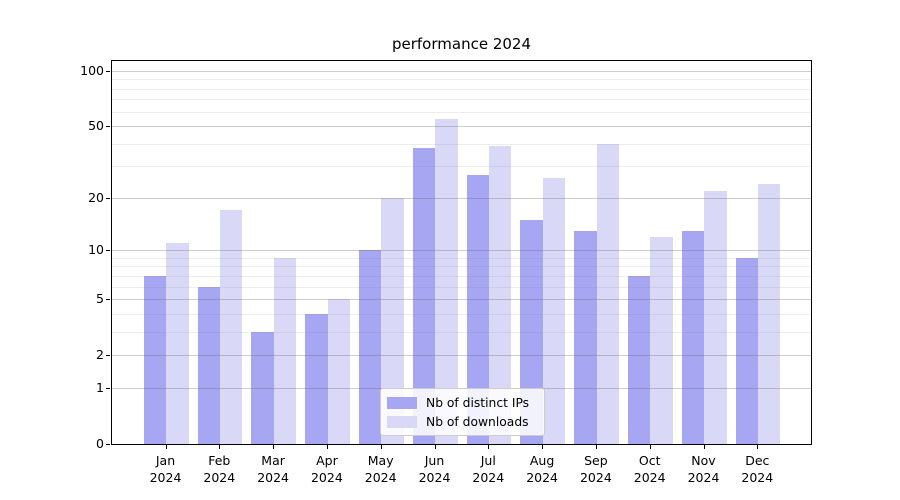 This screenshot has width=900, height=500. I want to click on x-tick-mark-feb, so click(220, 447).